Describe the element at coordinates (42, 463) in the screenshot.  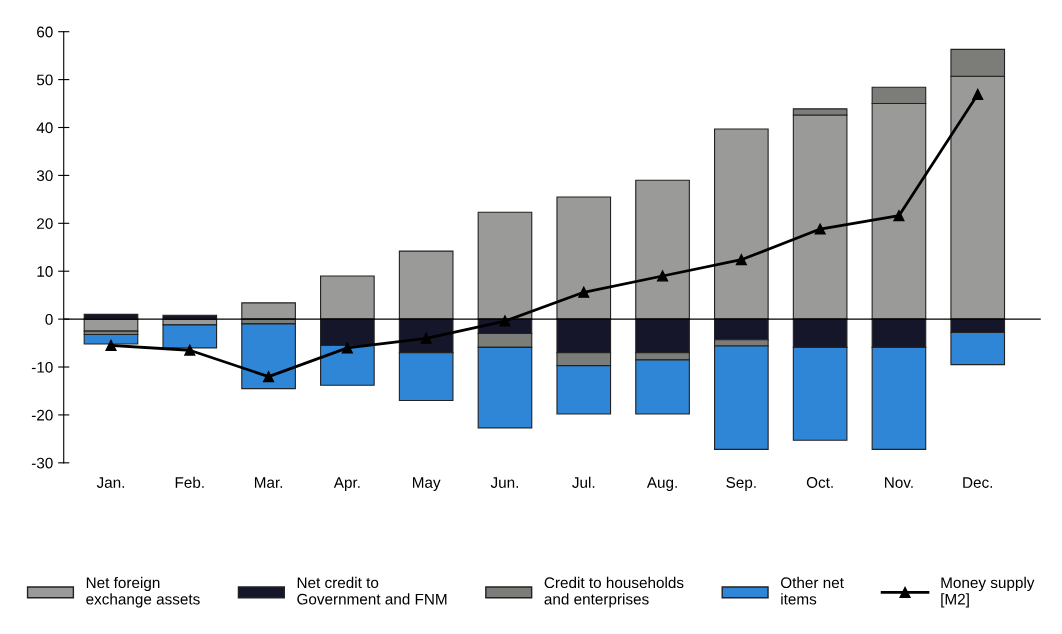
I see `y-tick-label: -30` at that location.